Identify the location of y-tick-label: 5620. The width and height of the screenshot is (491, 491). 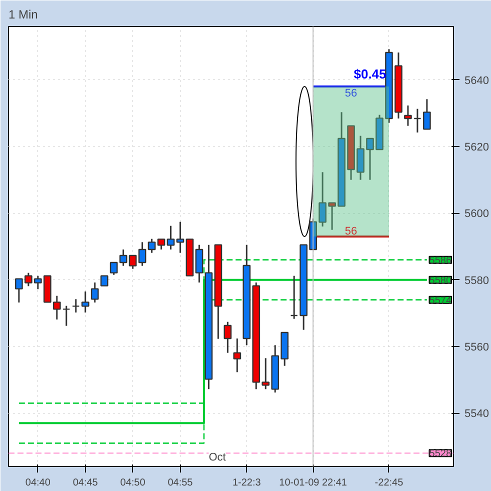
(476, 148).